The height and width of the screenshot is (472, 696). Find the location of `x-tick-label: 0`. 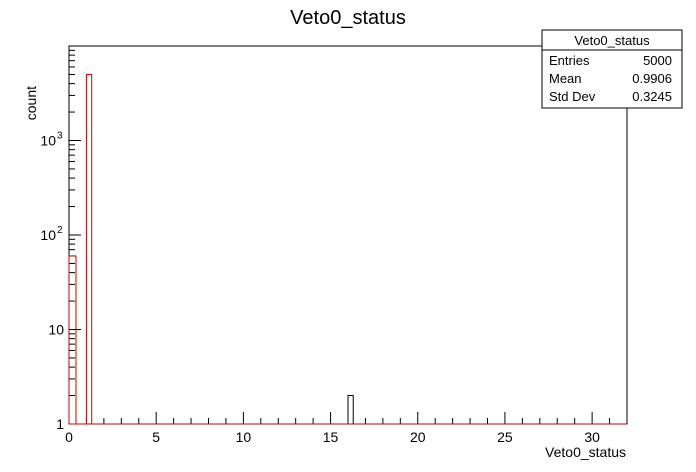

x-tick-label: 0 is located at coordinates (69, 437).